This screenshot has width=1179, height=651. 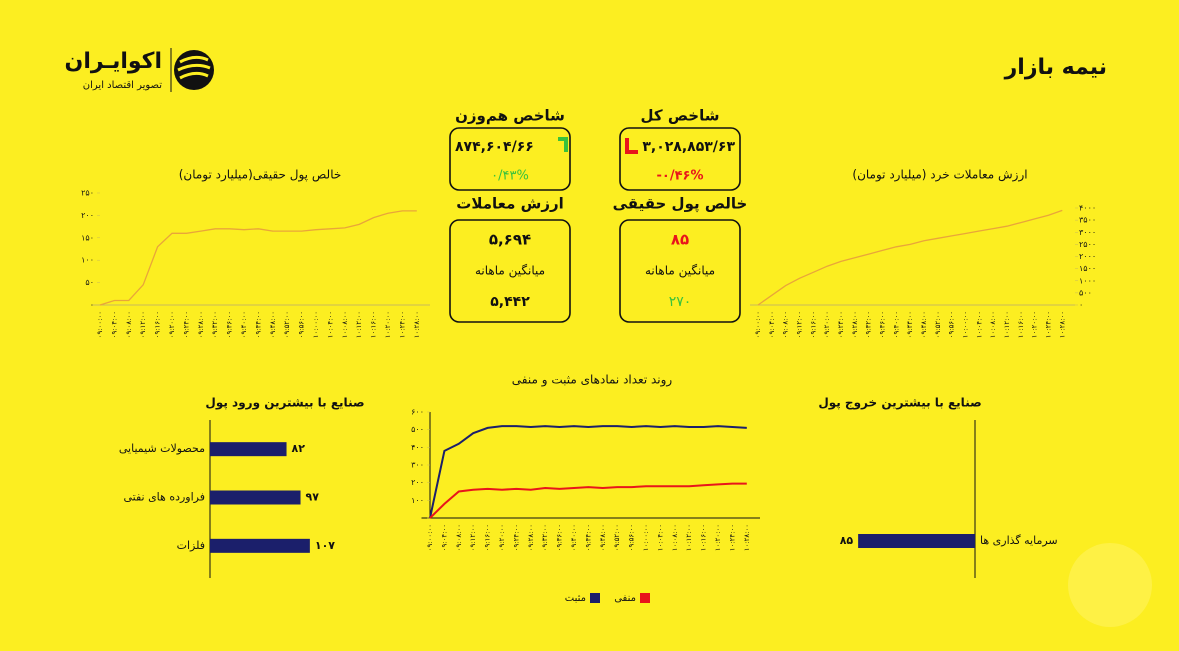 I want to click on y-tick-label: ۳۰۰۰, so click(x=1087, y=232).